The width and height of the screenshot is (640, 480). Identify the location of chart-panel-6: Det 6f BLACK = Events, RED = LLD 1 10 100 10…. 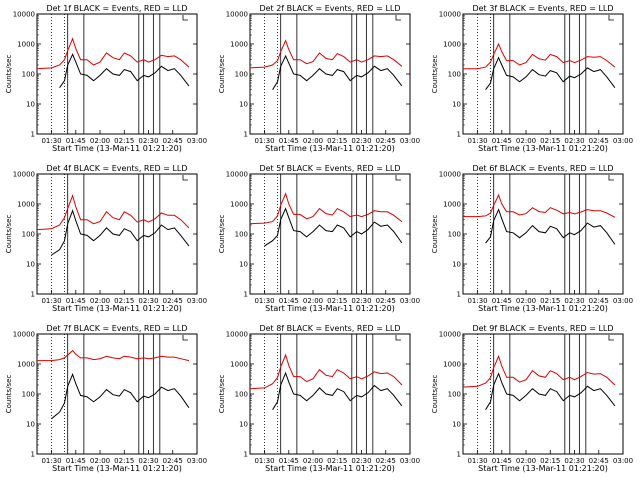
(532, 238).